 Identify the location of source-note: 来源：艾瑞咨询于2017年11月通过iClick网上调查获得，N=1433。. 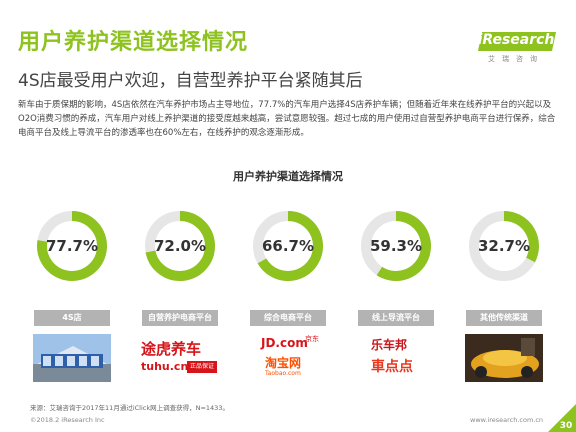
(129, 408).